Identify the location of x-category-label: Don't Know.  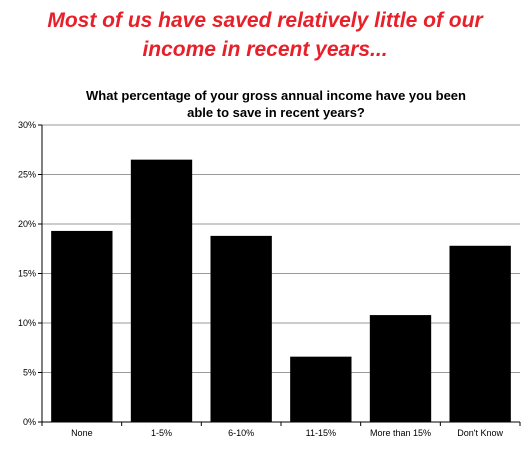
(480, 433).